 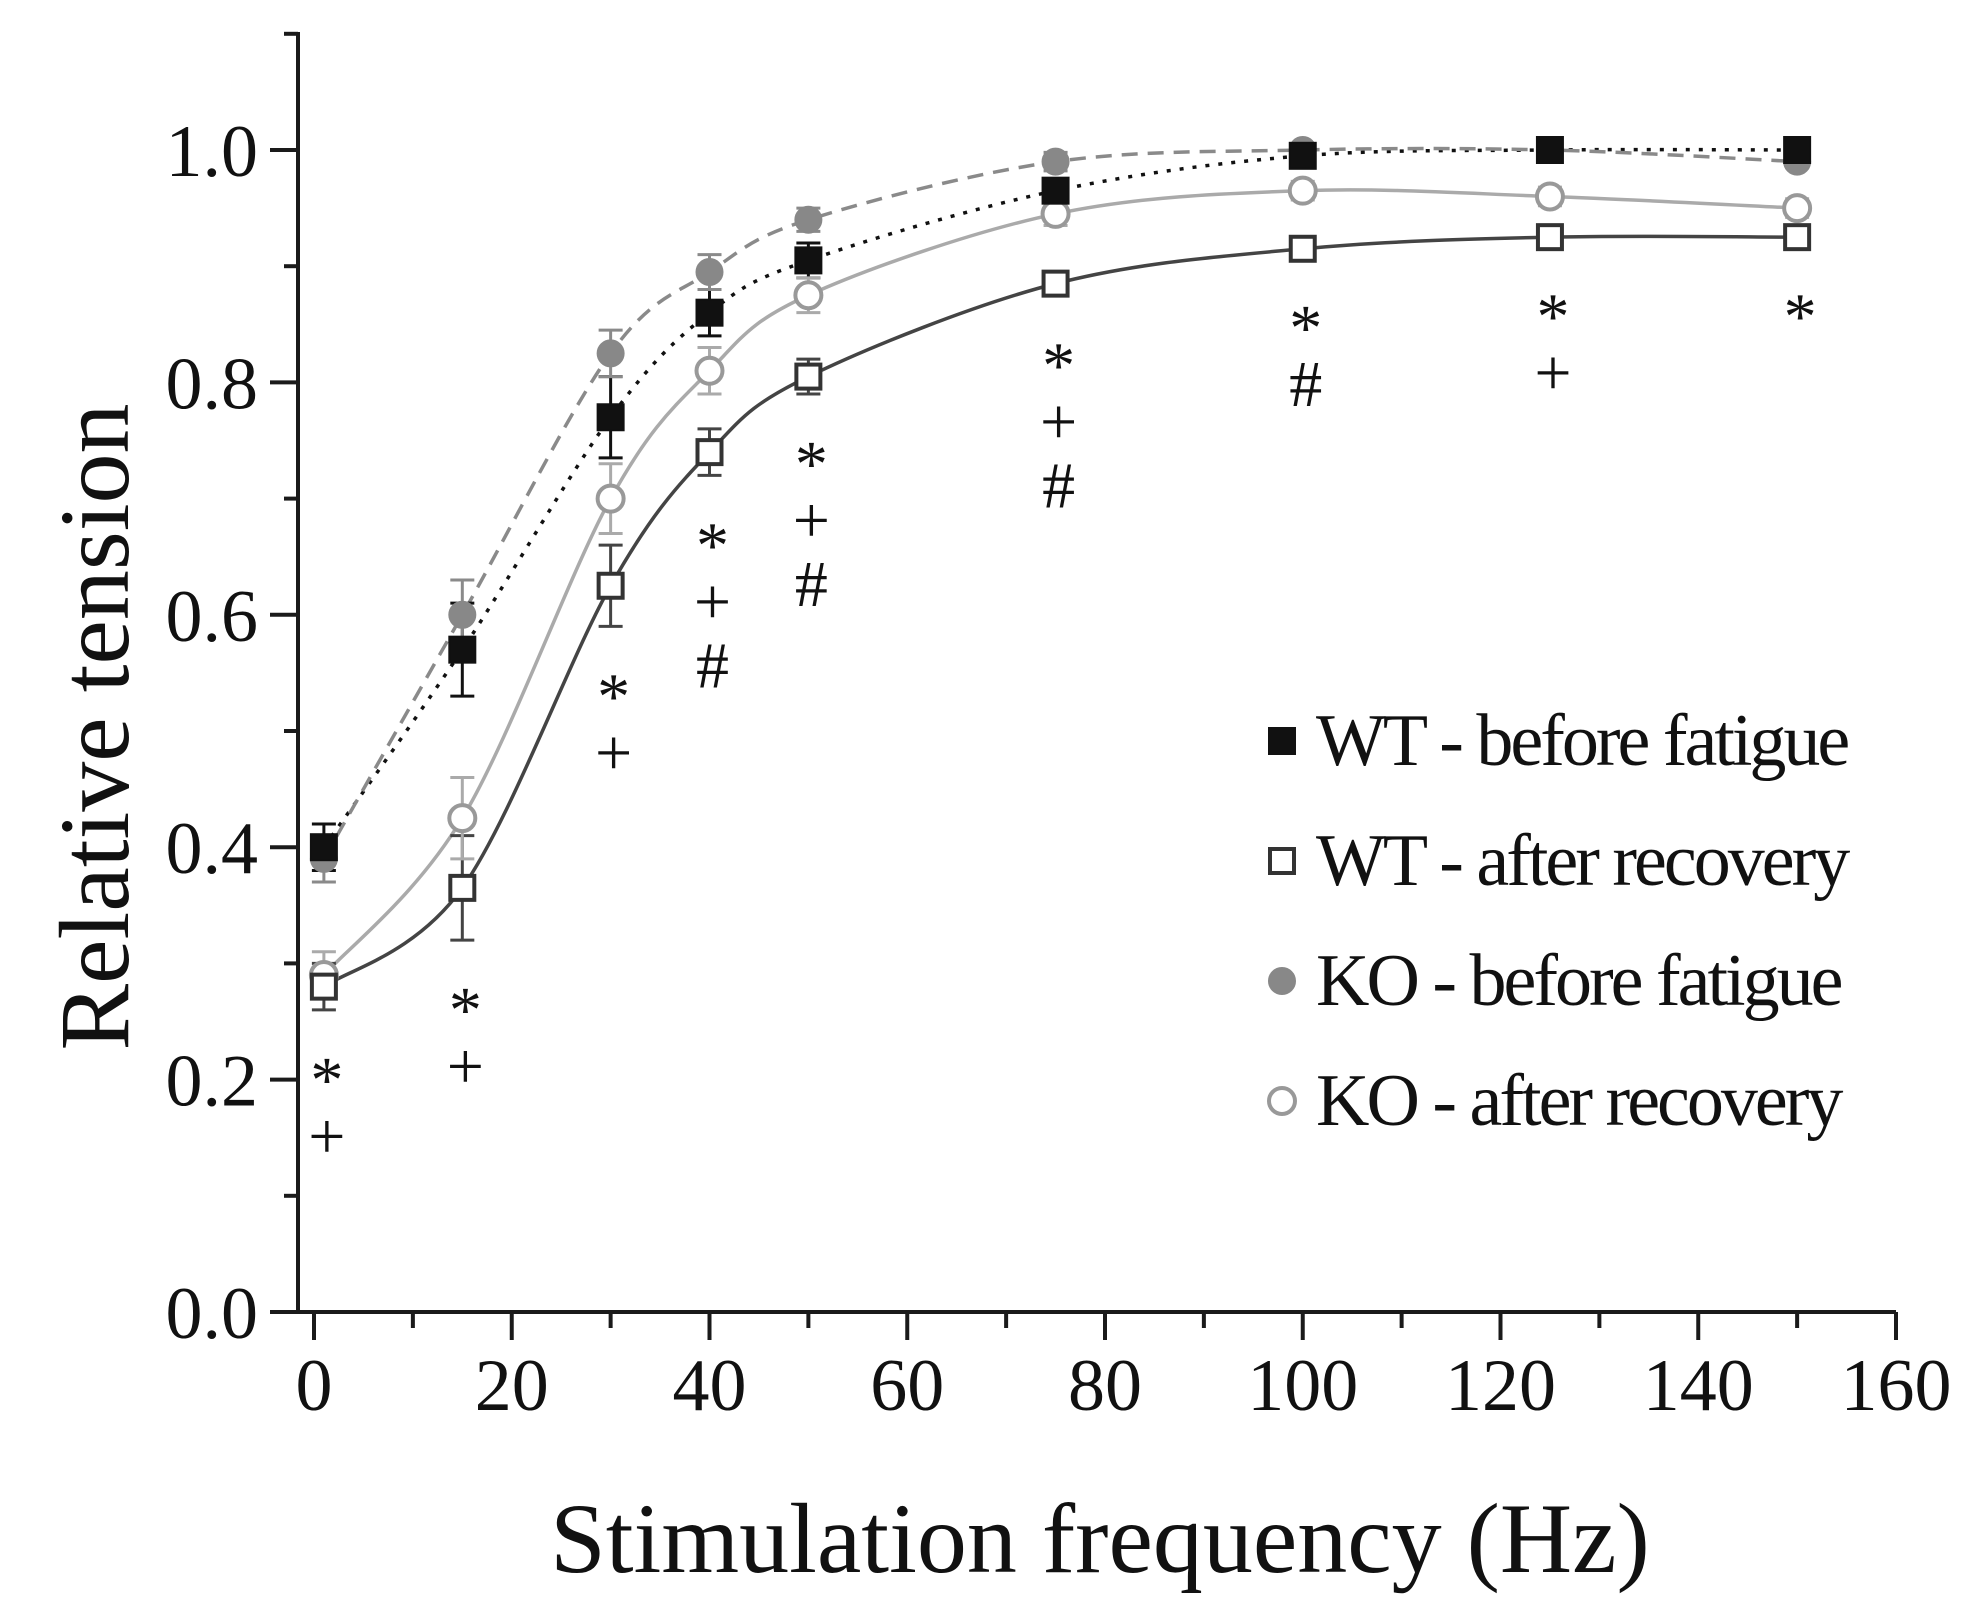 What do you see at coordinates (1698, 1386) in the screenshot?
I see `x-tick-label: 140` at bounding box center [1698, 1386].